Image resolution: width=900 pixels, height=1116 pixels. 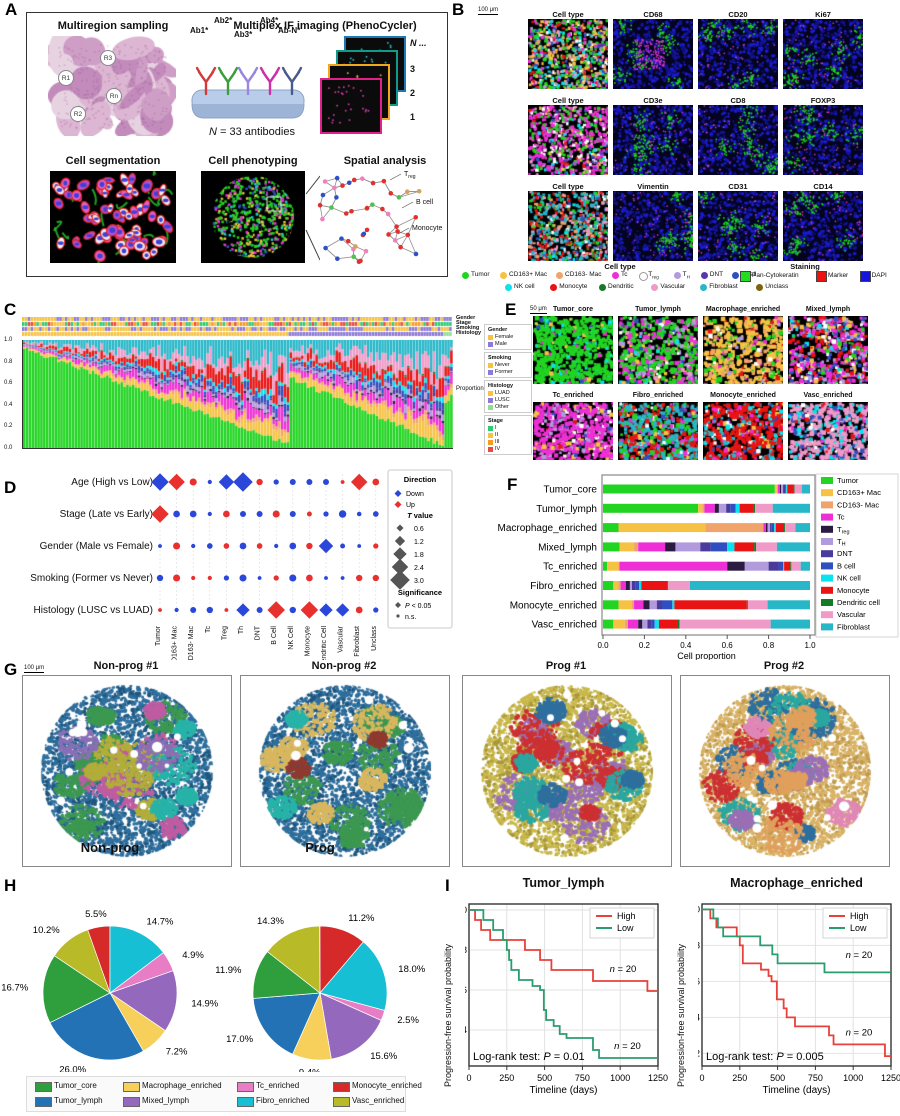 What do you see at coordinates (208, 630) in the screenshot?
I see `dot-col-label: Tc` at bounding box center [208, 630].